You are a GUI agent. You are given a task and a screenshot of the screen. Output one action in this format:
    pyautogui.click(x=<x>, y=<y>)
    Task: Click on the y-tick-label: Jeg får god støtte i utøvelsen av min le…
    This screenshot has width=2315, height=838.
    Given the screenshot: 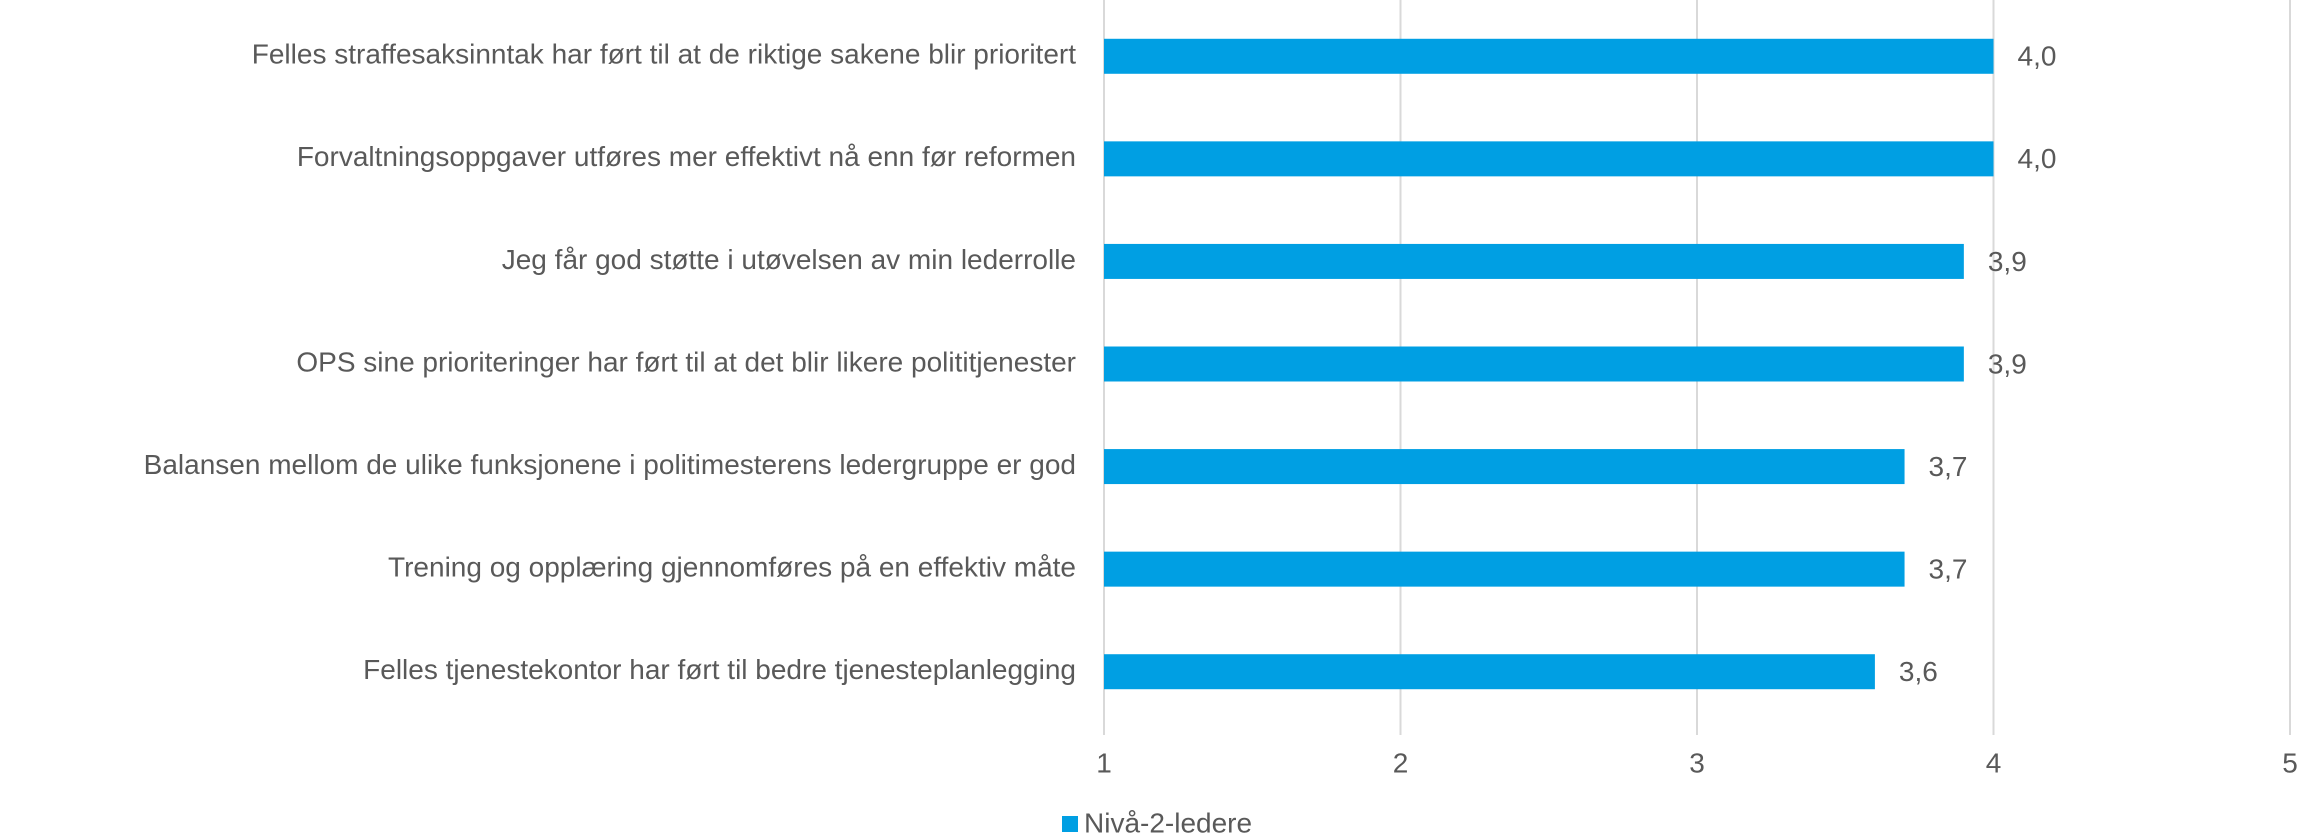 What is the action you would take?
    pyautogui.click(x=789, y=259)
    